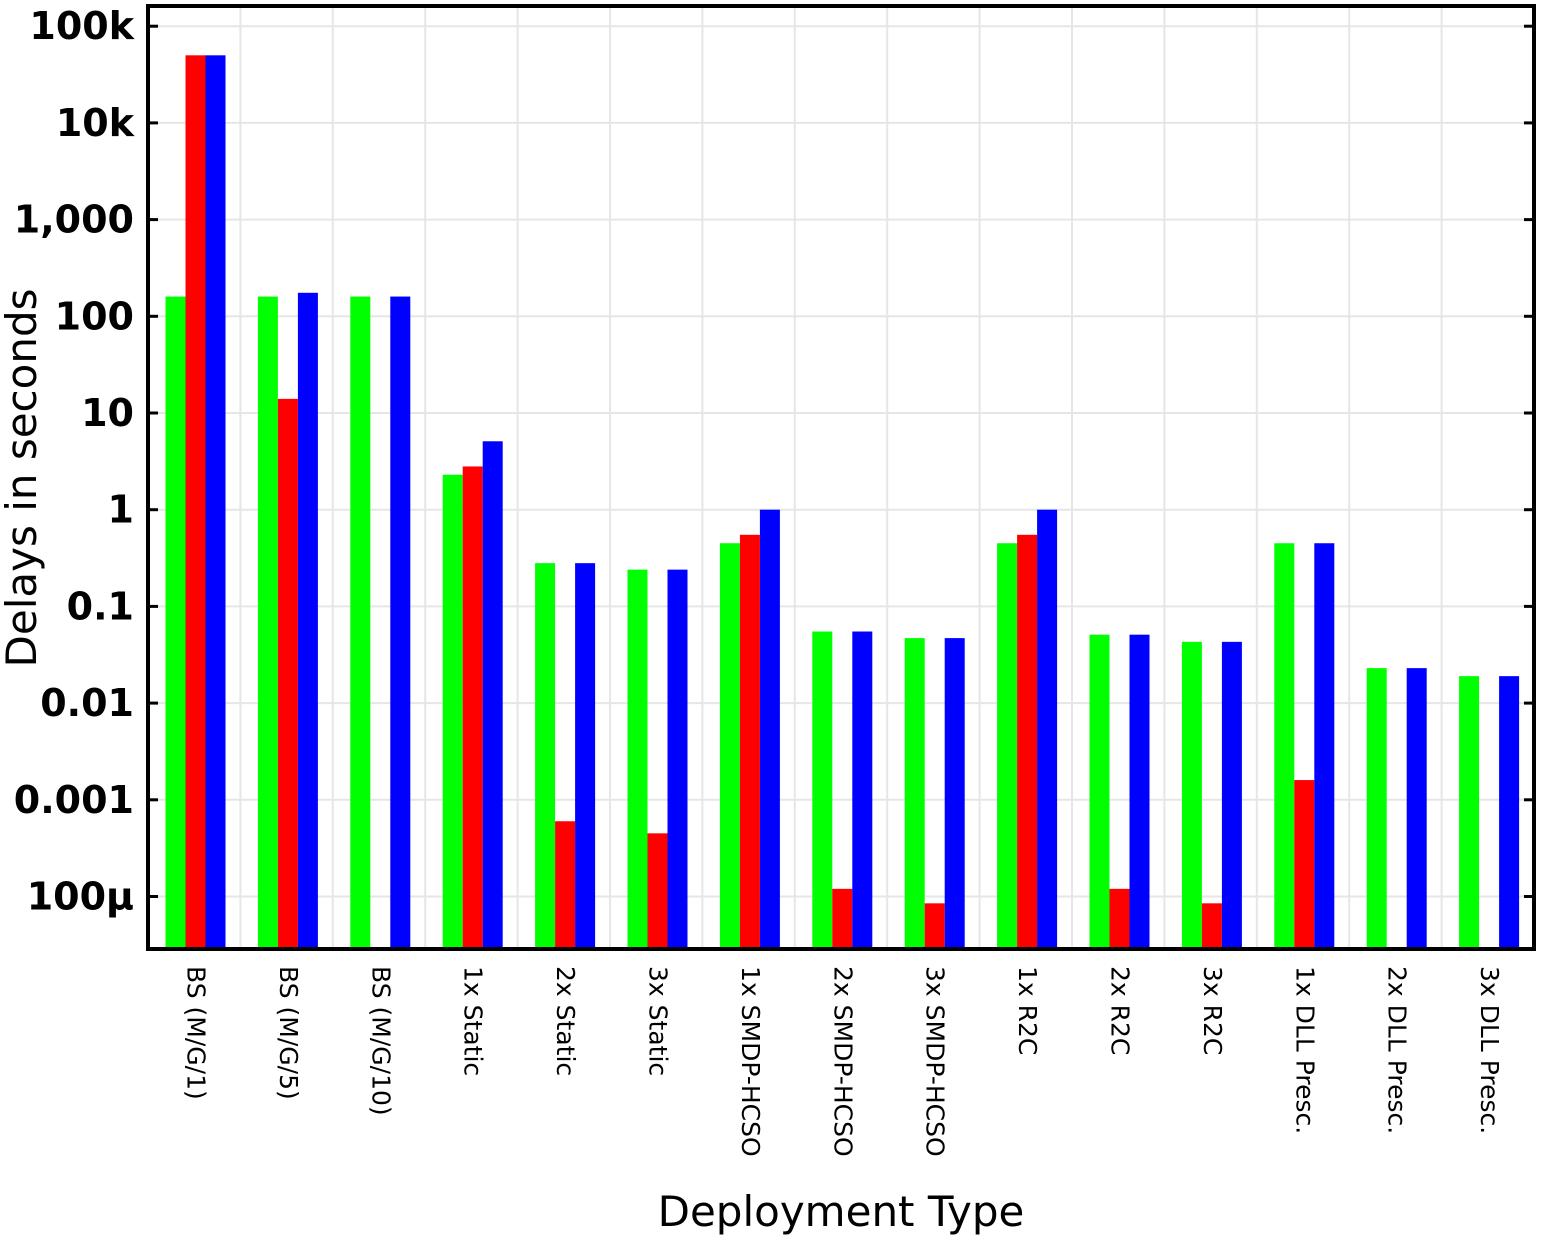 The height and width of the screenshot is (1240, 1541). Describe the element at coordinates (100, 606) in the screenshot. I see `y-tick-label: 0.1` at that location.